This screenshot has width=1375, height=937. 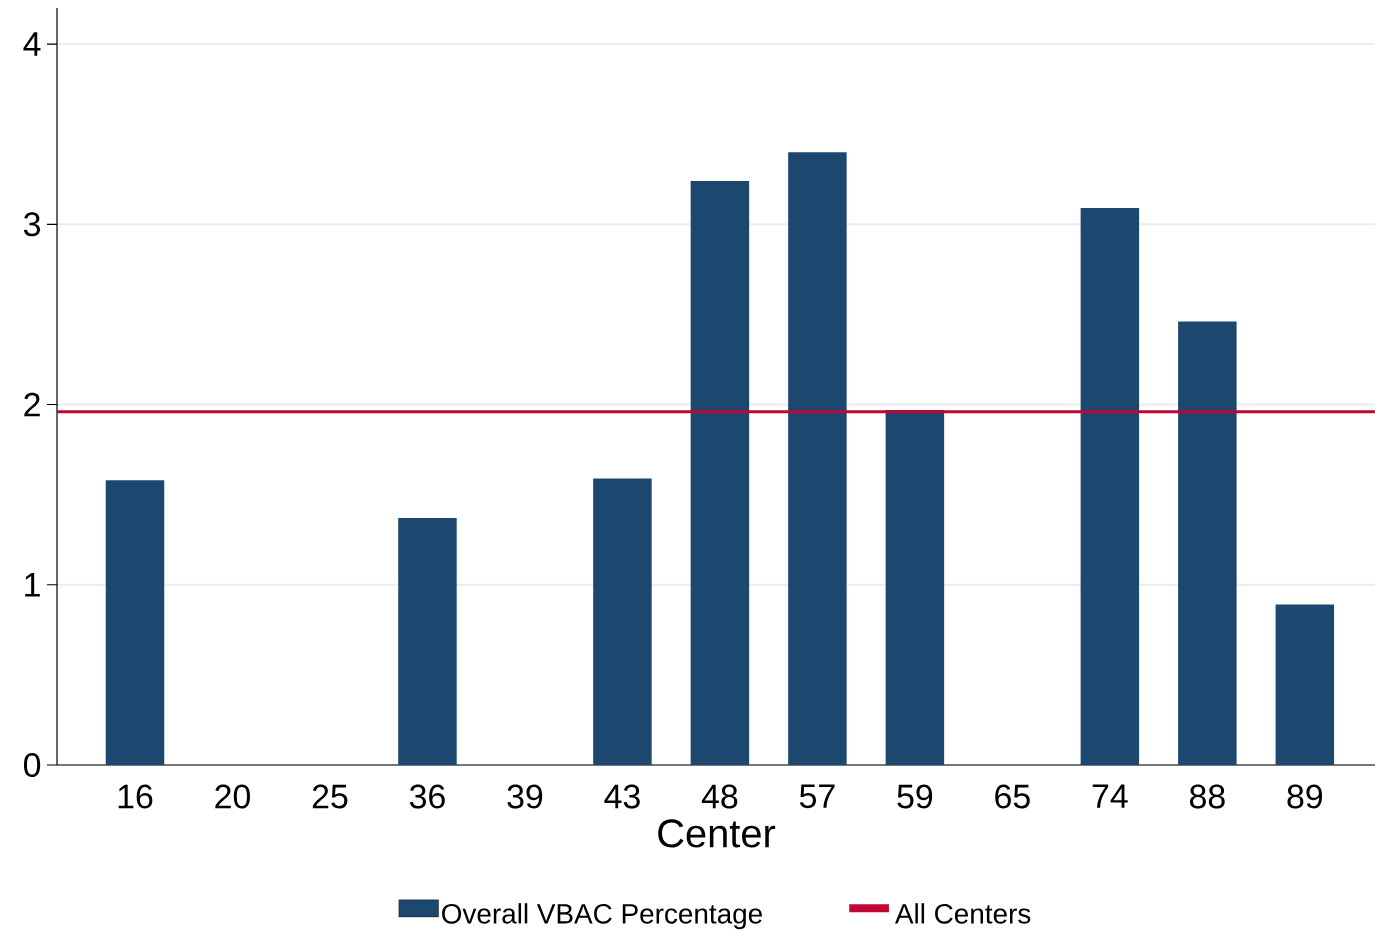 I want to click on x-tick-label: 59, so click(x=915, y=796).